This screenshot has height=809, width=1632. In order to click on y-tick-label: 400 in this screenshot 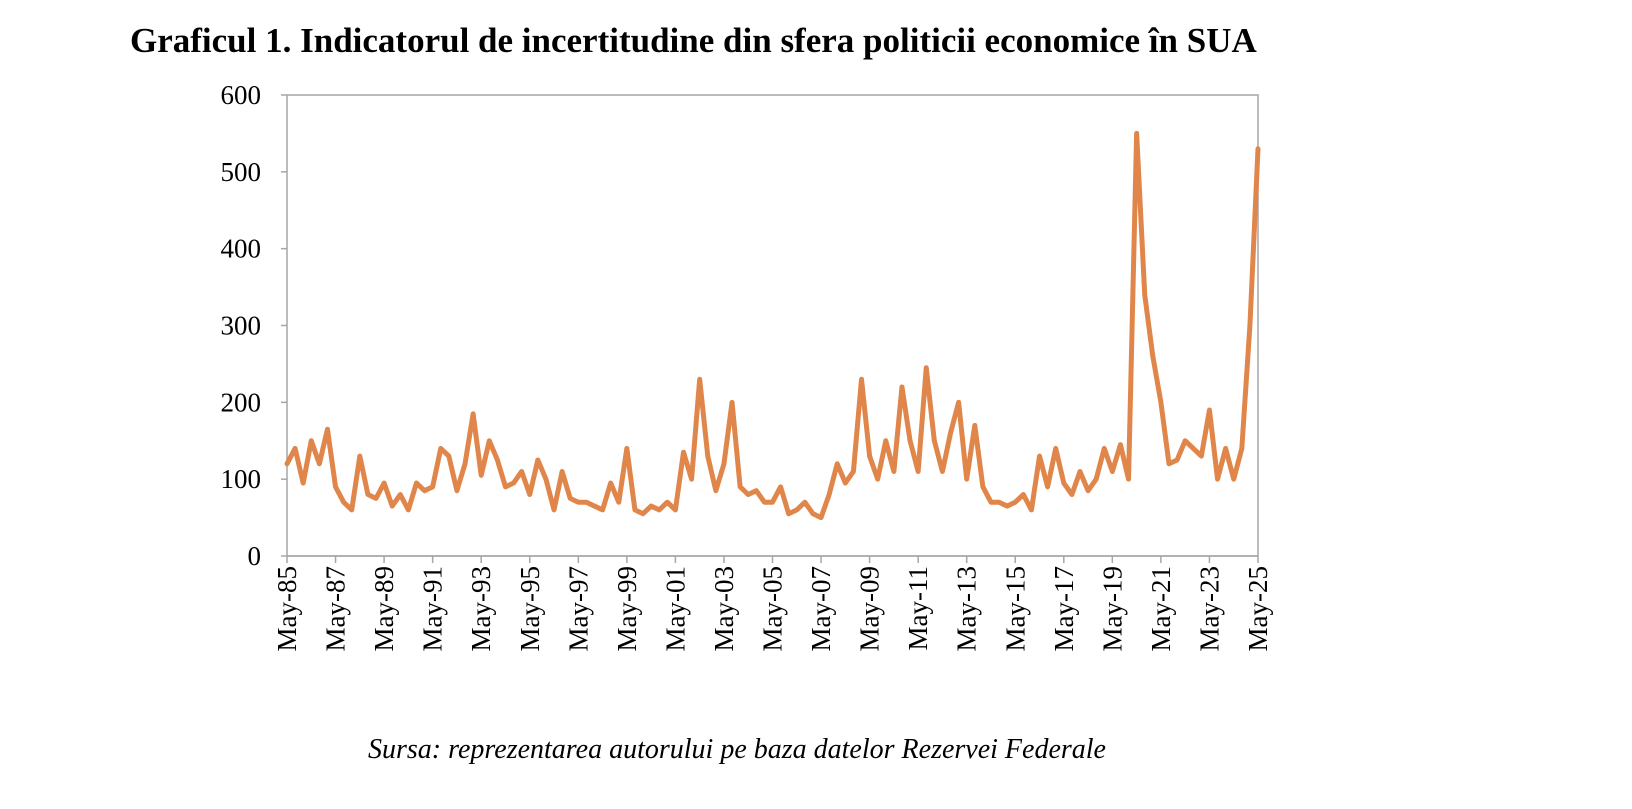, I will do `click(241, 249)`.